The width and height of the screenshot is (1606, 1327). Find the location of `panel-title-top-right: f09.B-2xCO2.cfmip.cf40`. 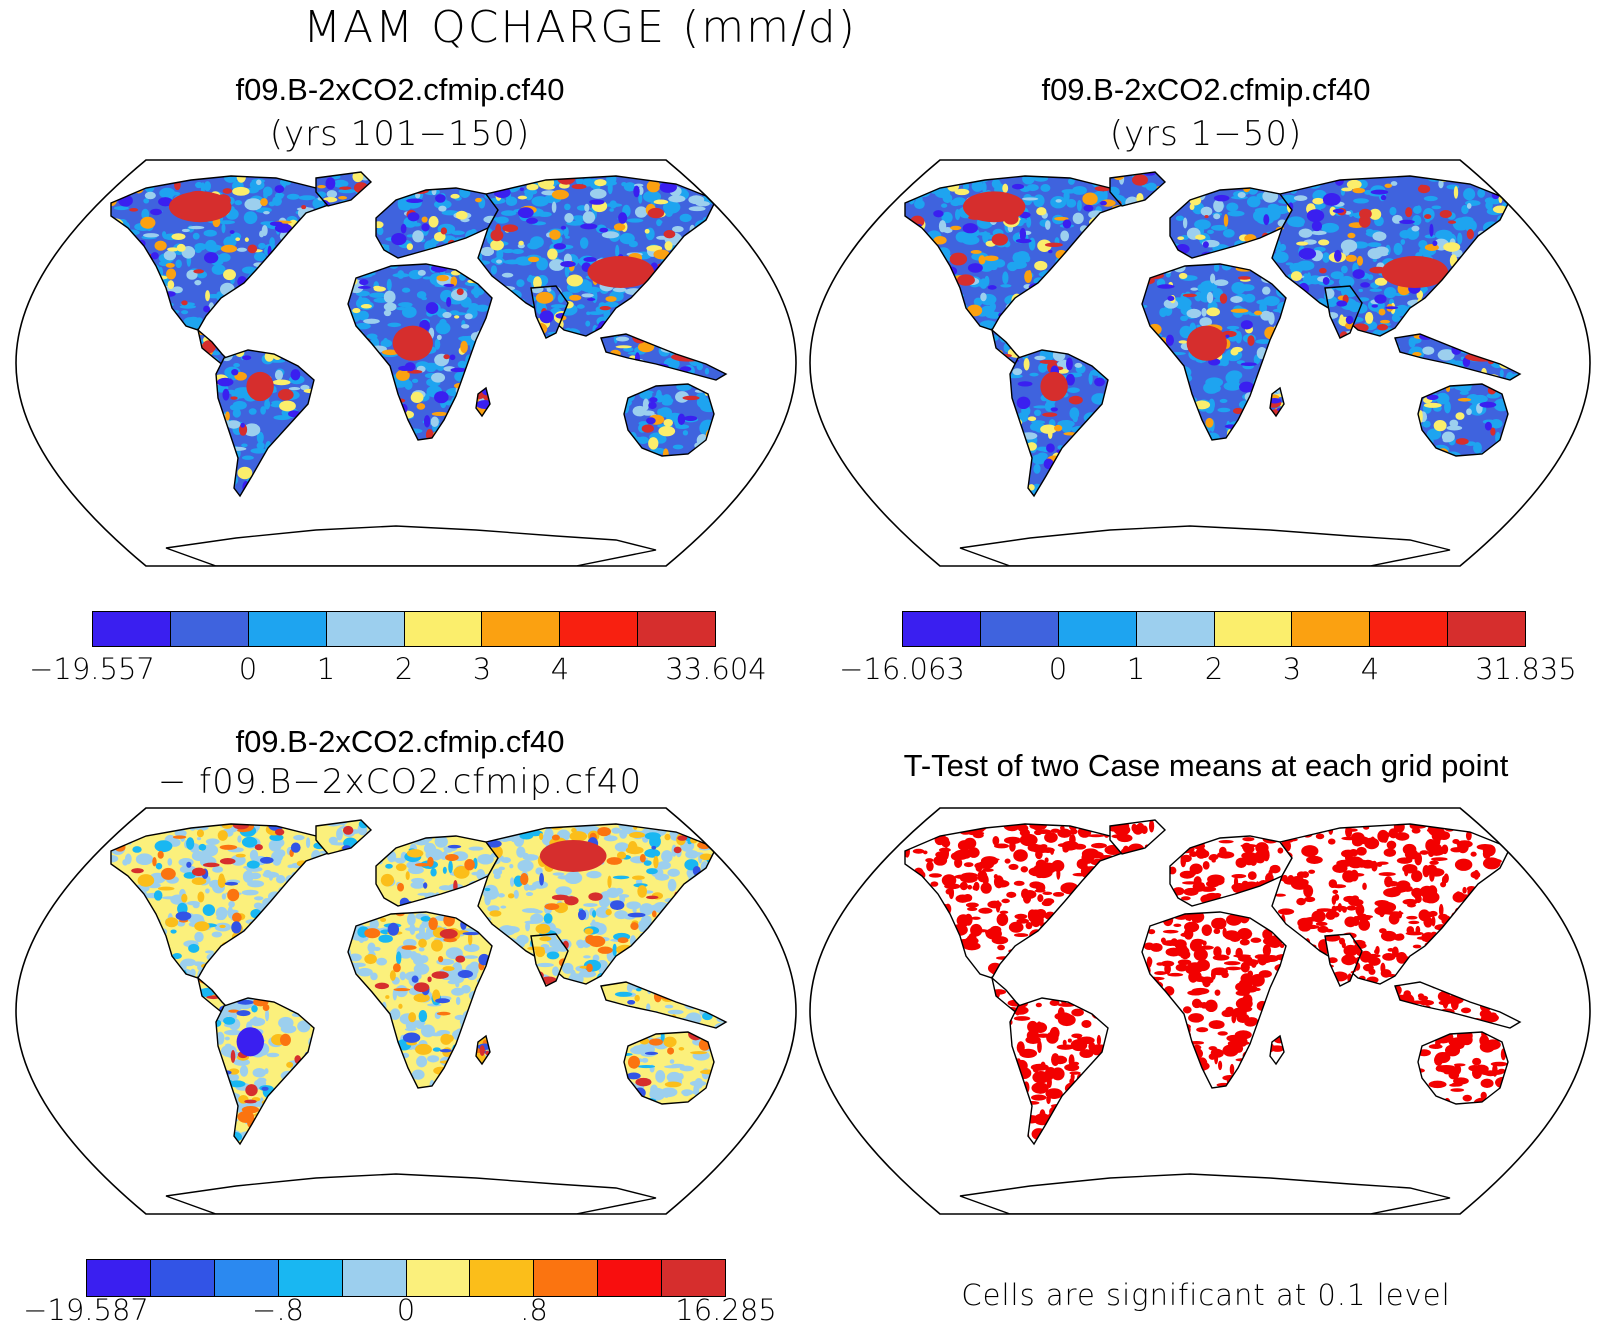

panel-title-top-right: f09.B-2xCO2.cfmip.cf40 is located at coordinates (1206, 89).